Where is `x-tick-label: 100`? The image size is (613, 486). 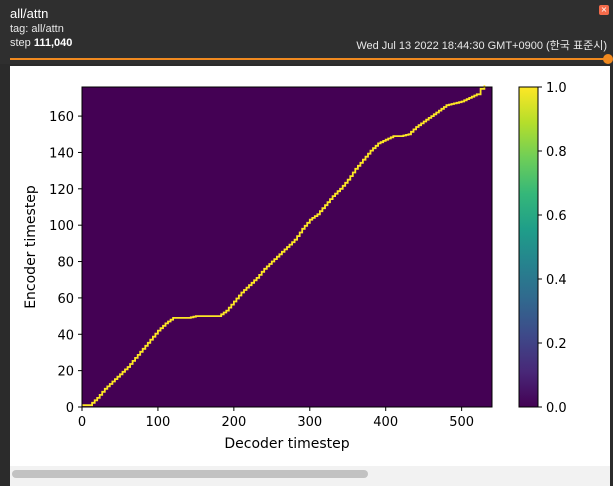 x-tick-label: 100 is located at coordinates (158, 422).